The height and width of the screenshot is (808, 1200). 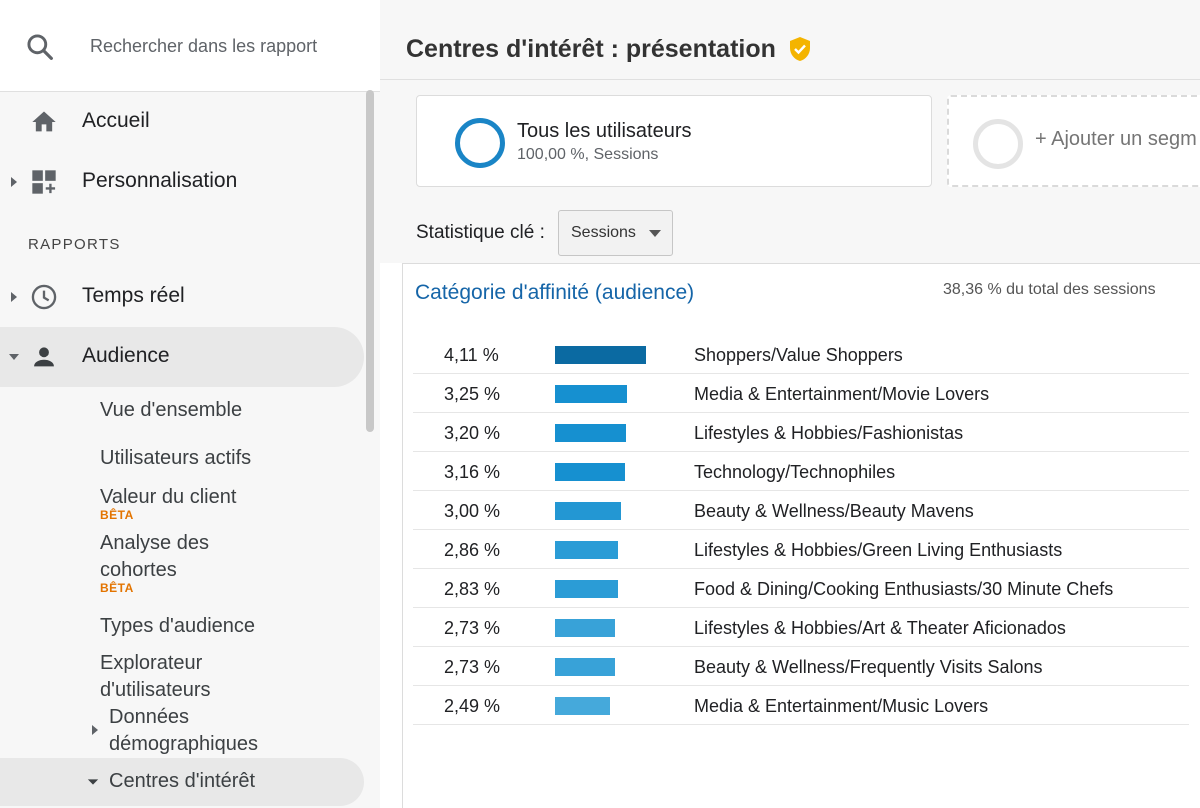 I want to click on segment-card: Tous les utilisateurs 100,00 %, Sessions, so click(x=674, y=141).